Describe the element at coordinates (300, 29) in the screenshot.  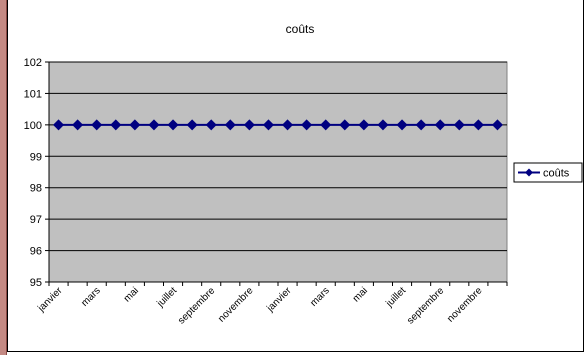
I see `chart-title: coûts` at that location.